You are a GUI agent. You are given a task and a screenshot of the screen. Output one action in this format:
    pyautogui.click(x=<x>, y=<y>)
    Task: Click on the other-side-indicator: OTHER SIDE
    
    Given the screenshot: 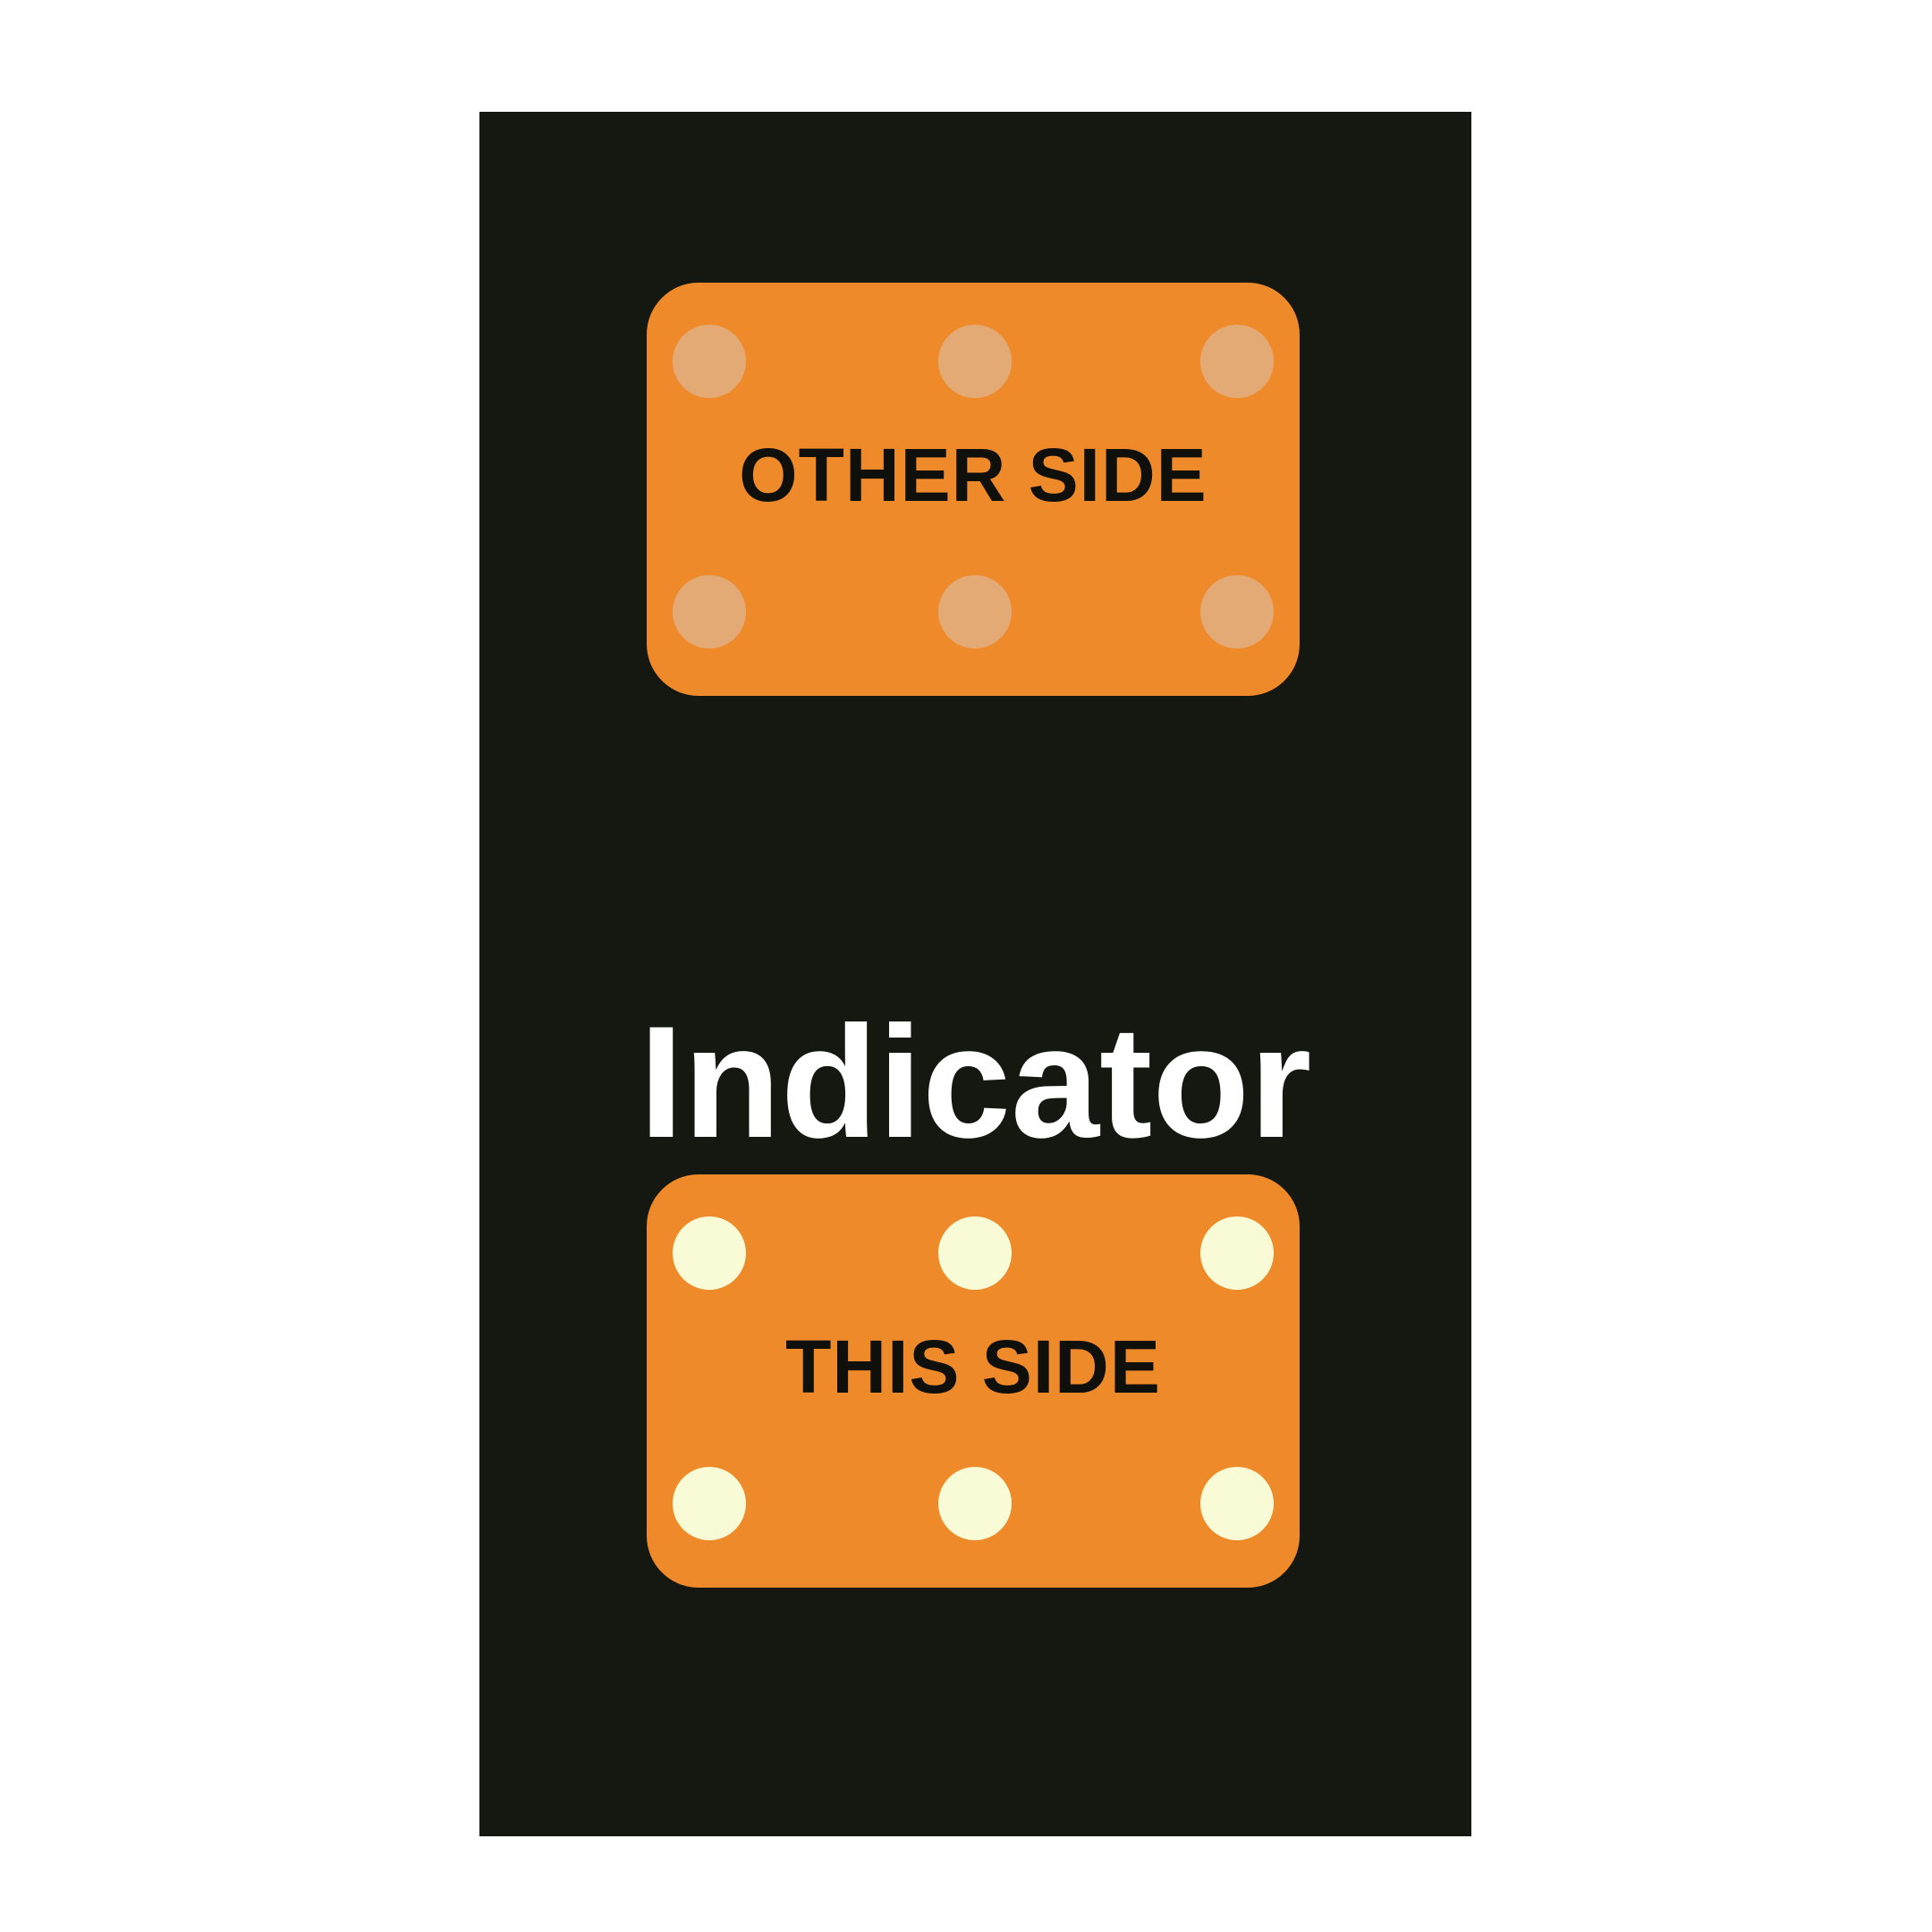 What is the action you would take?
    pyautogui.click(x=973, y=489)
    